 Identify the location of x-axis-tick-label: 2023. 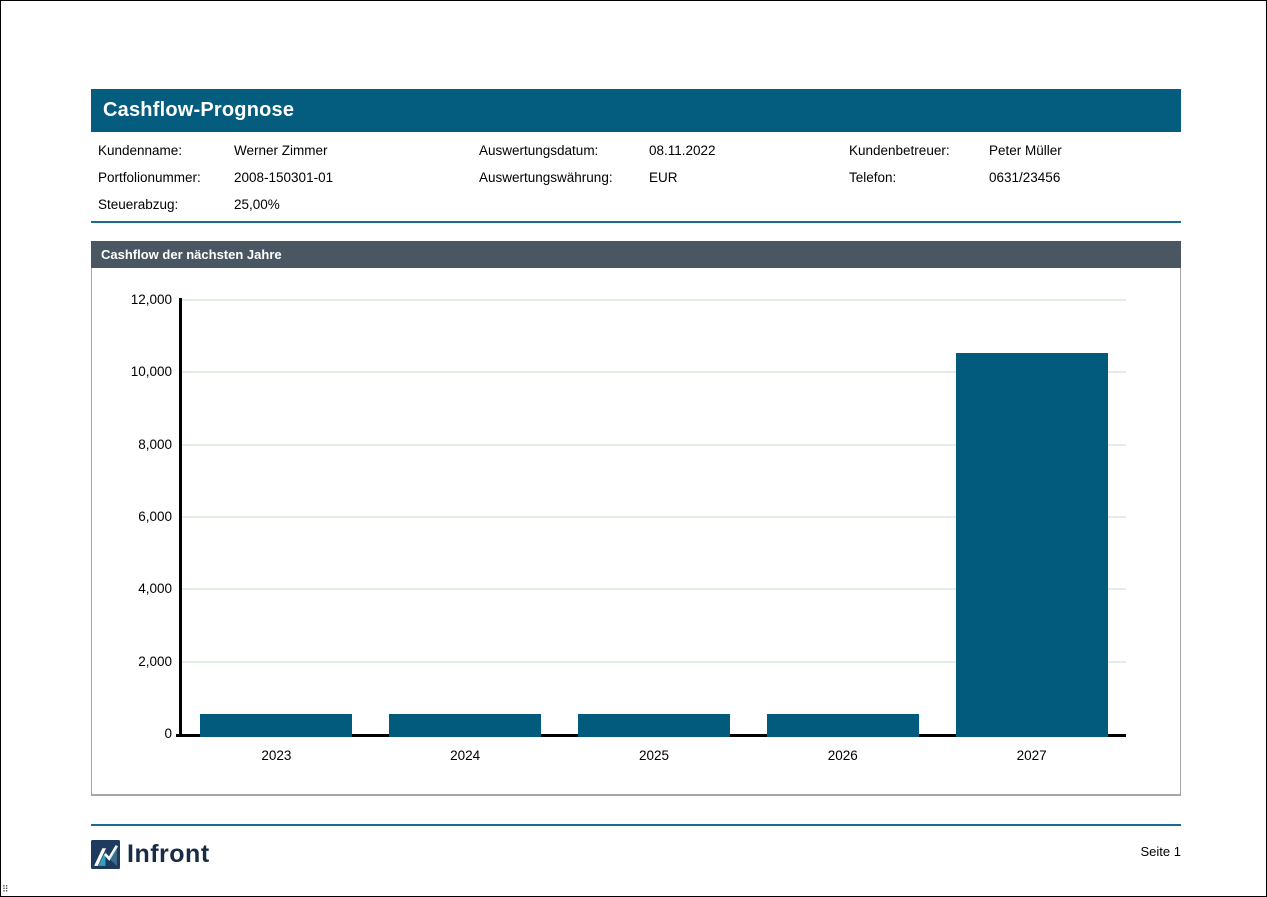
(276, 755).